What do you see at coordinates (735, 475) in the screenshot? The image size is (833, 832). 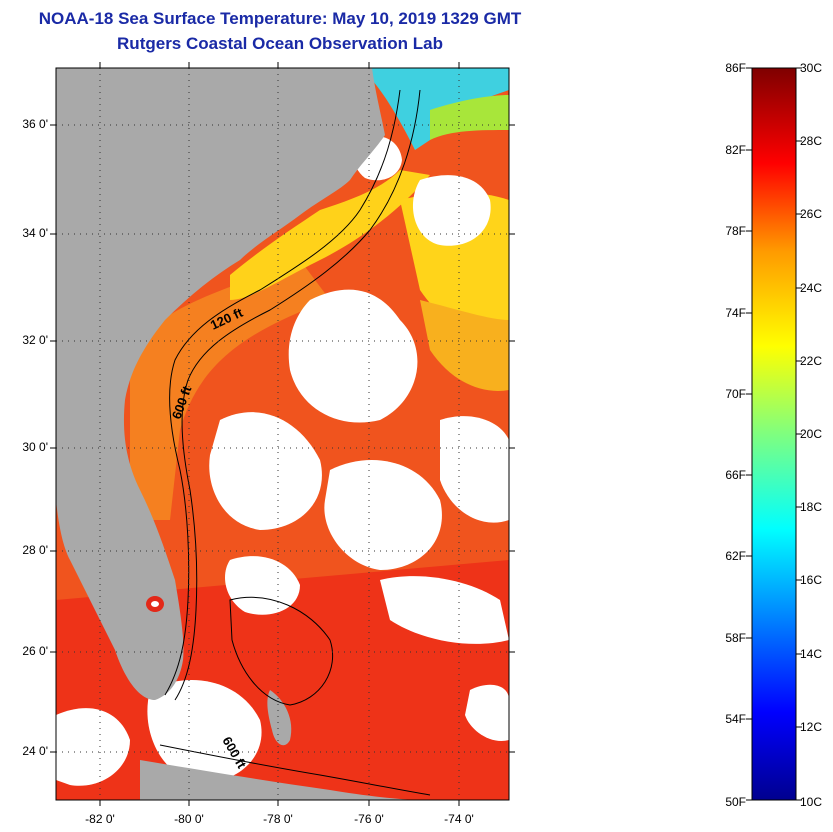 I see `cb-f-66: 66F` at bounding box center [735, 475].